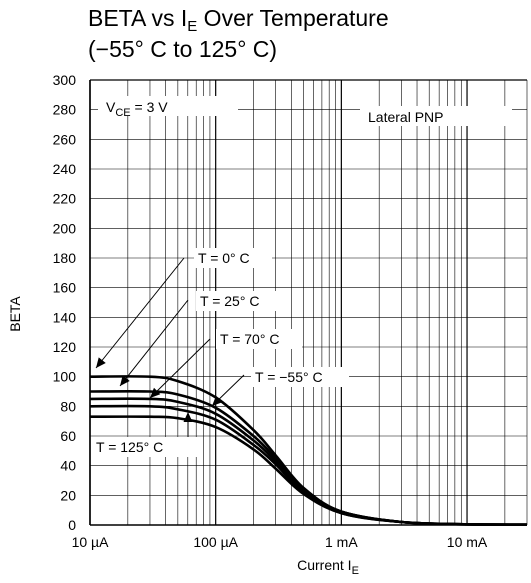  Describe the element at coordinates (249, 339) in the screenshot. I see `series-label: T = 70° C` at that location.